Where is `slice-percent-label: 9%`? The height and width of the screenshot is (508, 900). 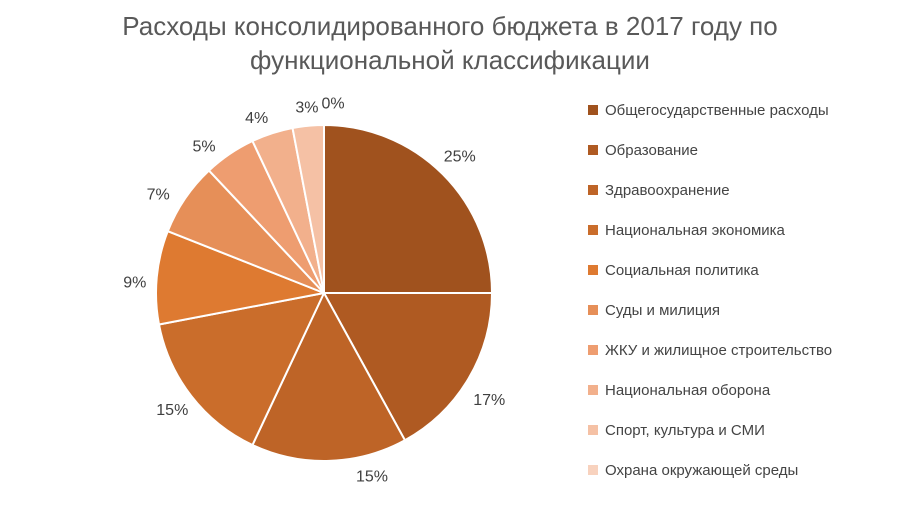
slice-percent-label: 9% is located at coordinates (134, 282).